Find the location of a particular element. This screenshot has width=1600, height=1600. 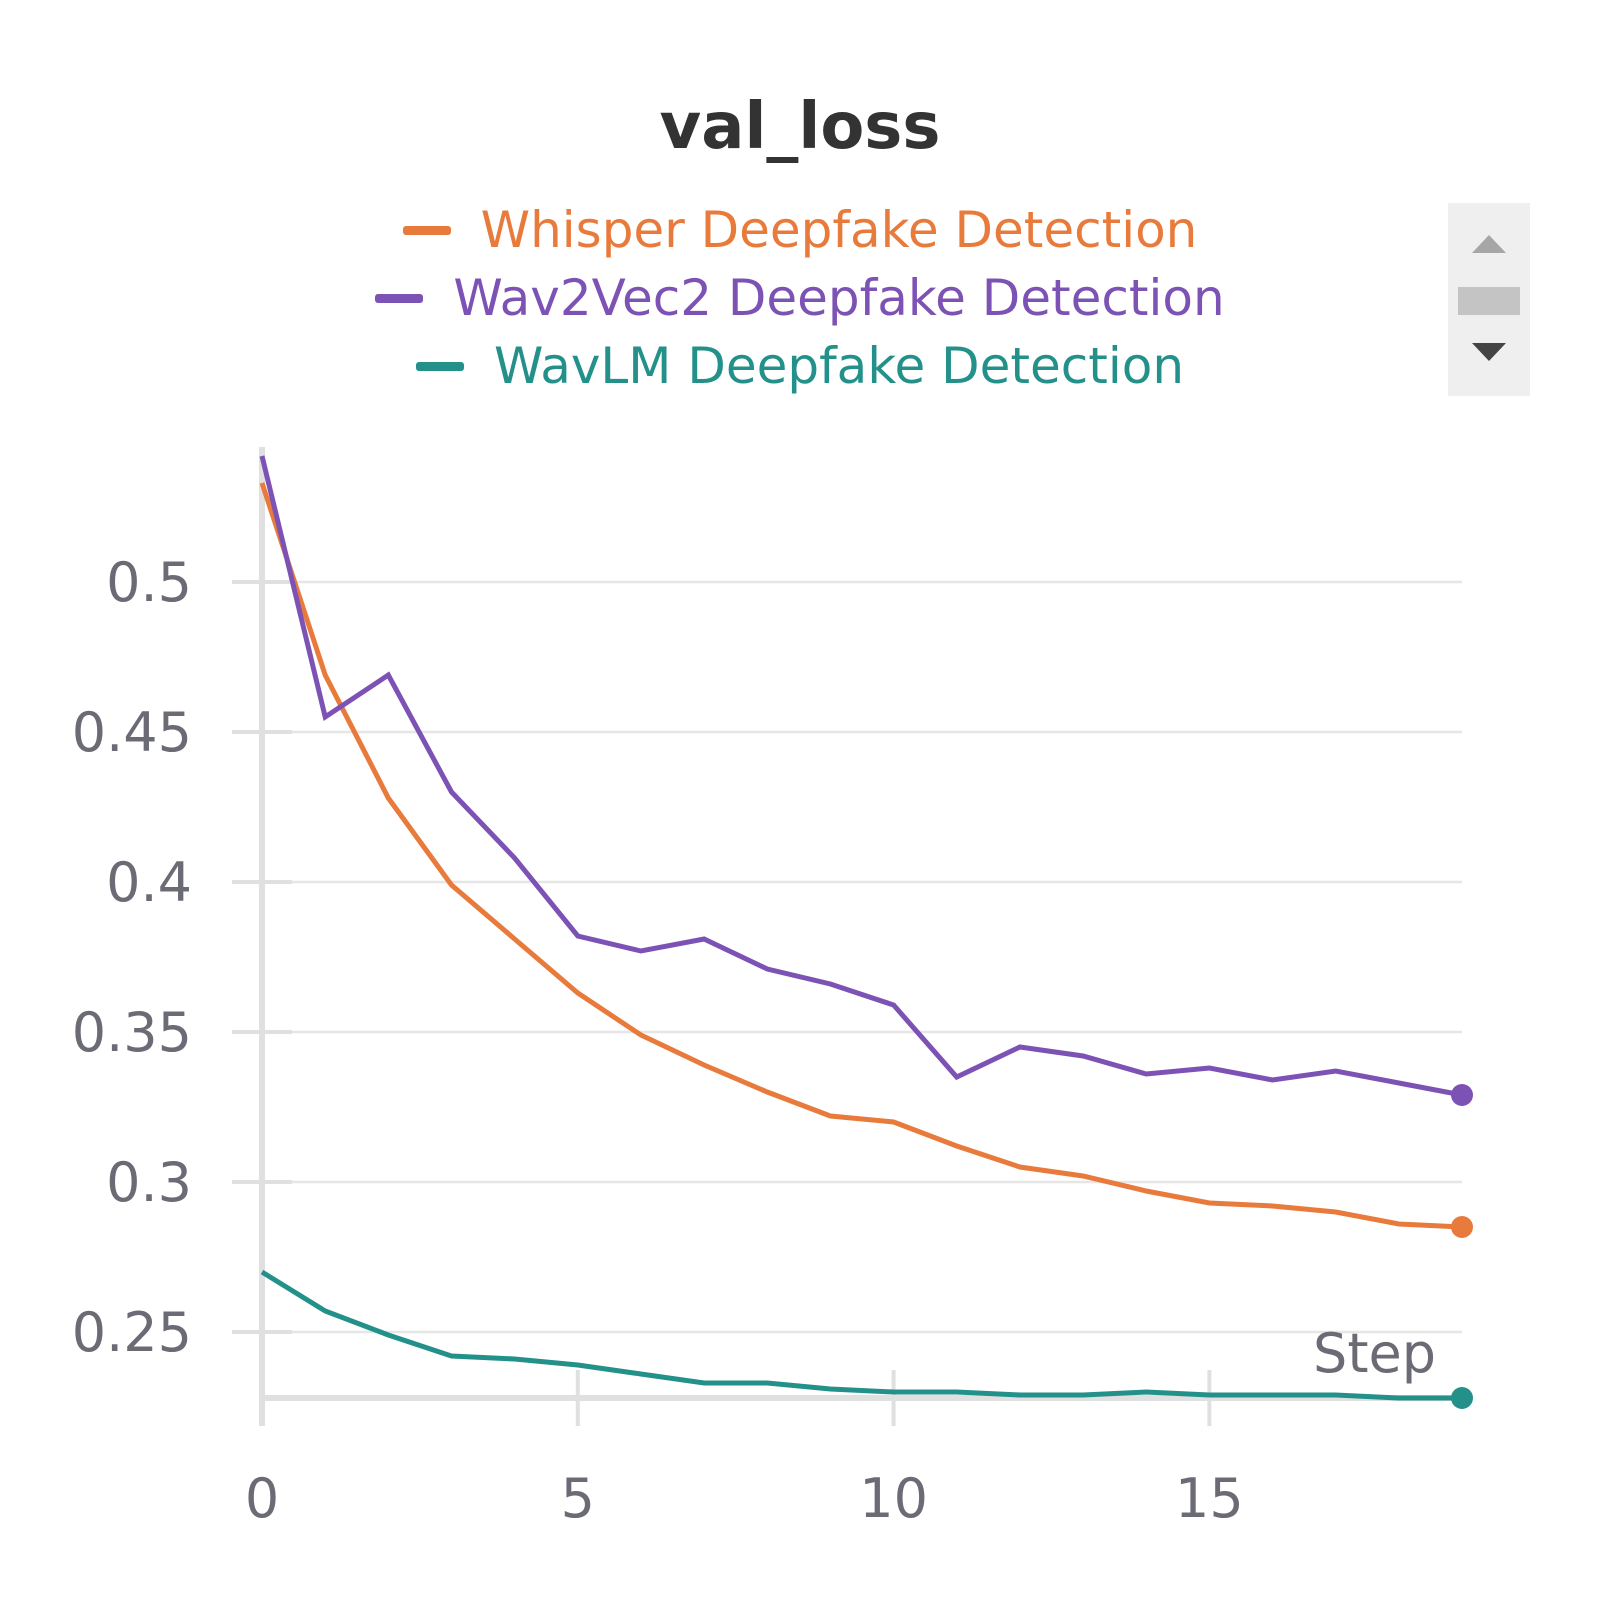

legend-label-wavlm: WavLM Deepfake Detection is located at coordinates (839, 366).